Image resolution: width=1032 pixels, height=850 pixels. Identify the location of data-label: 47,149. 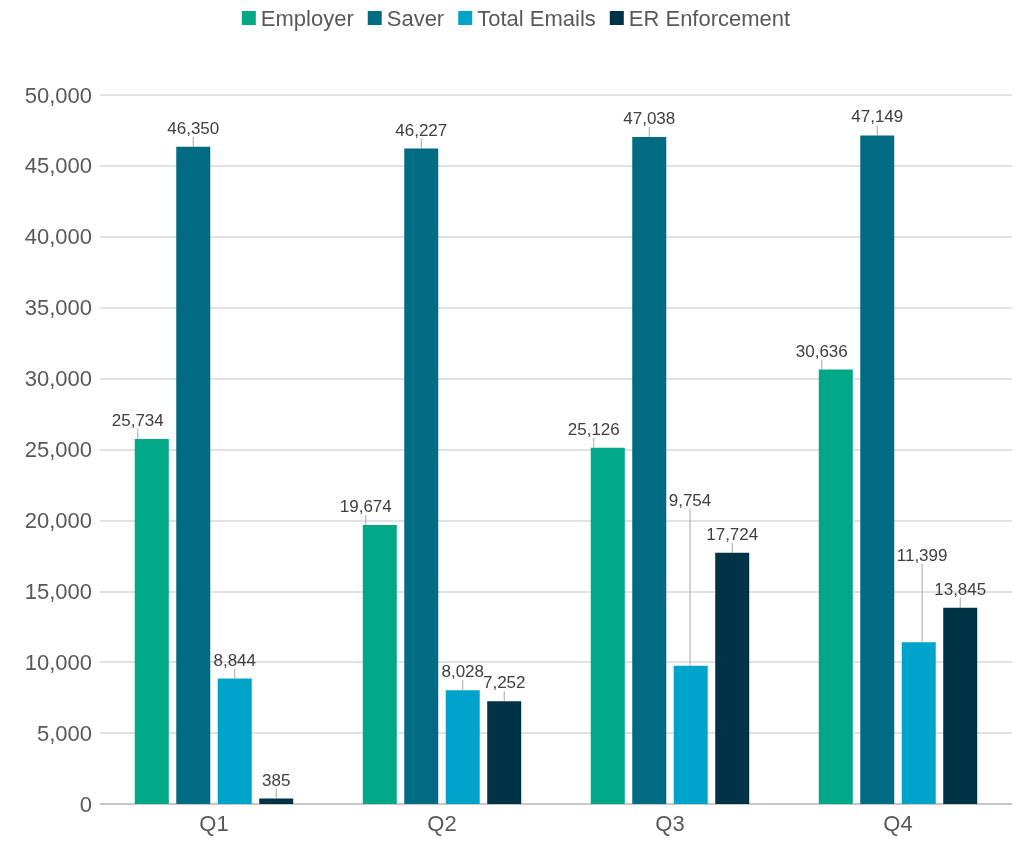
(877, 117).